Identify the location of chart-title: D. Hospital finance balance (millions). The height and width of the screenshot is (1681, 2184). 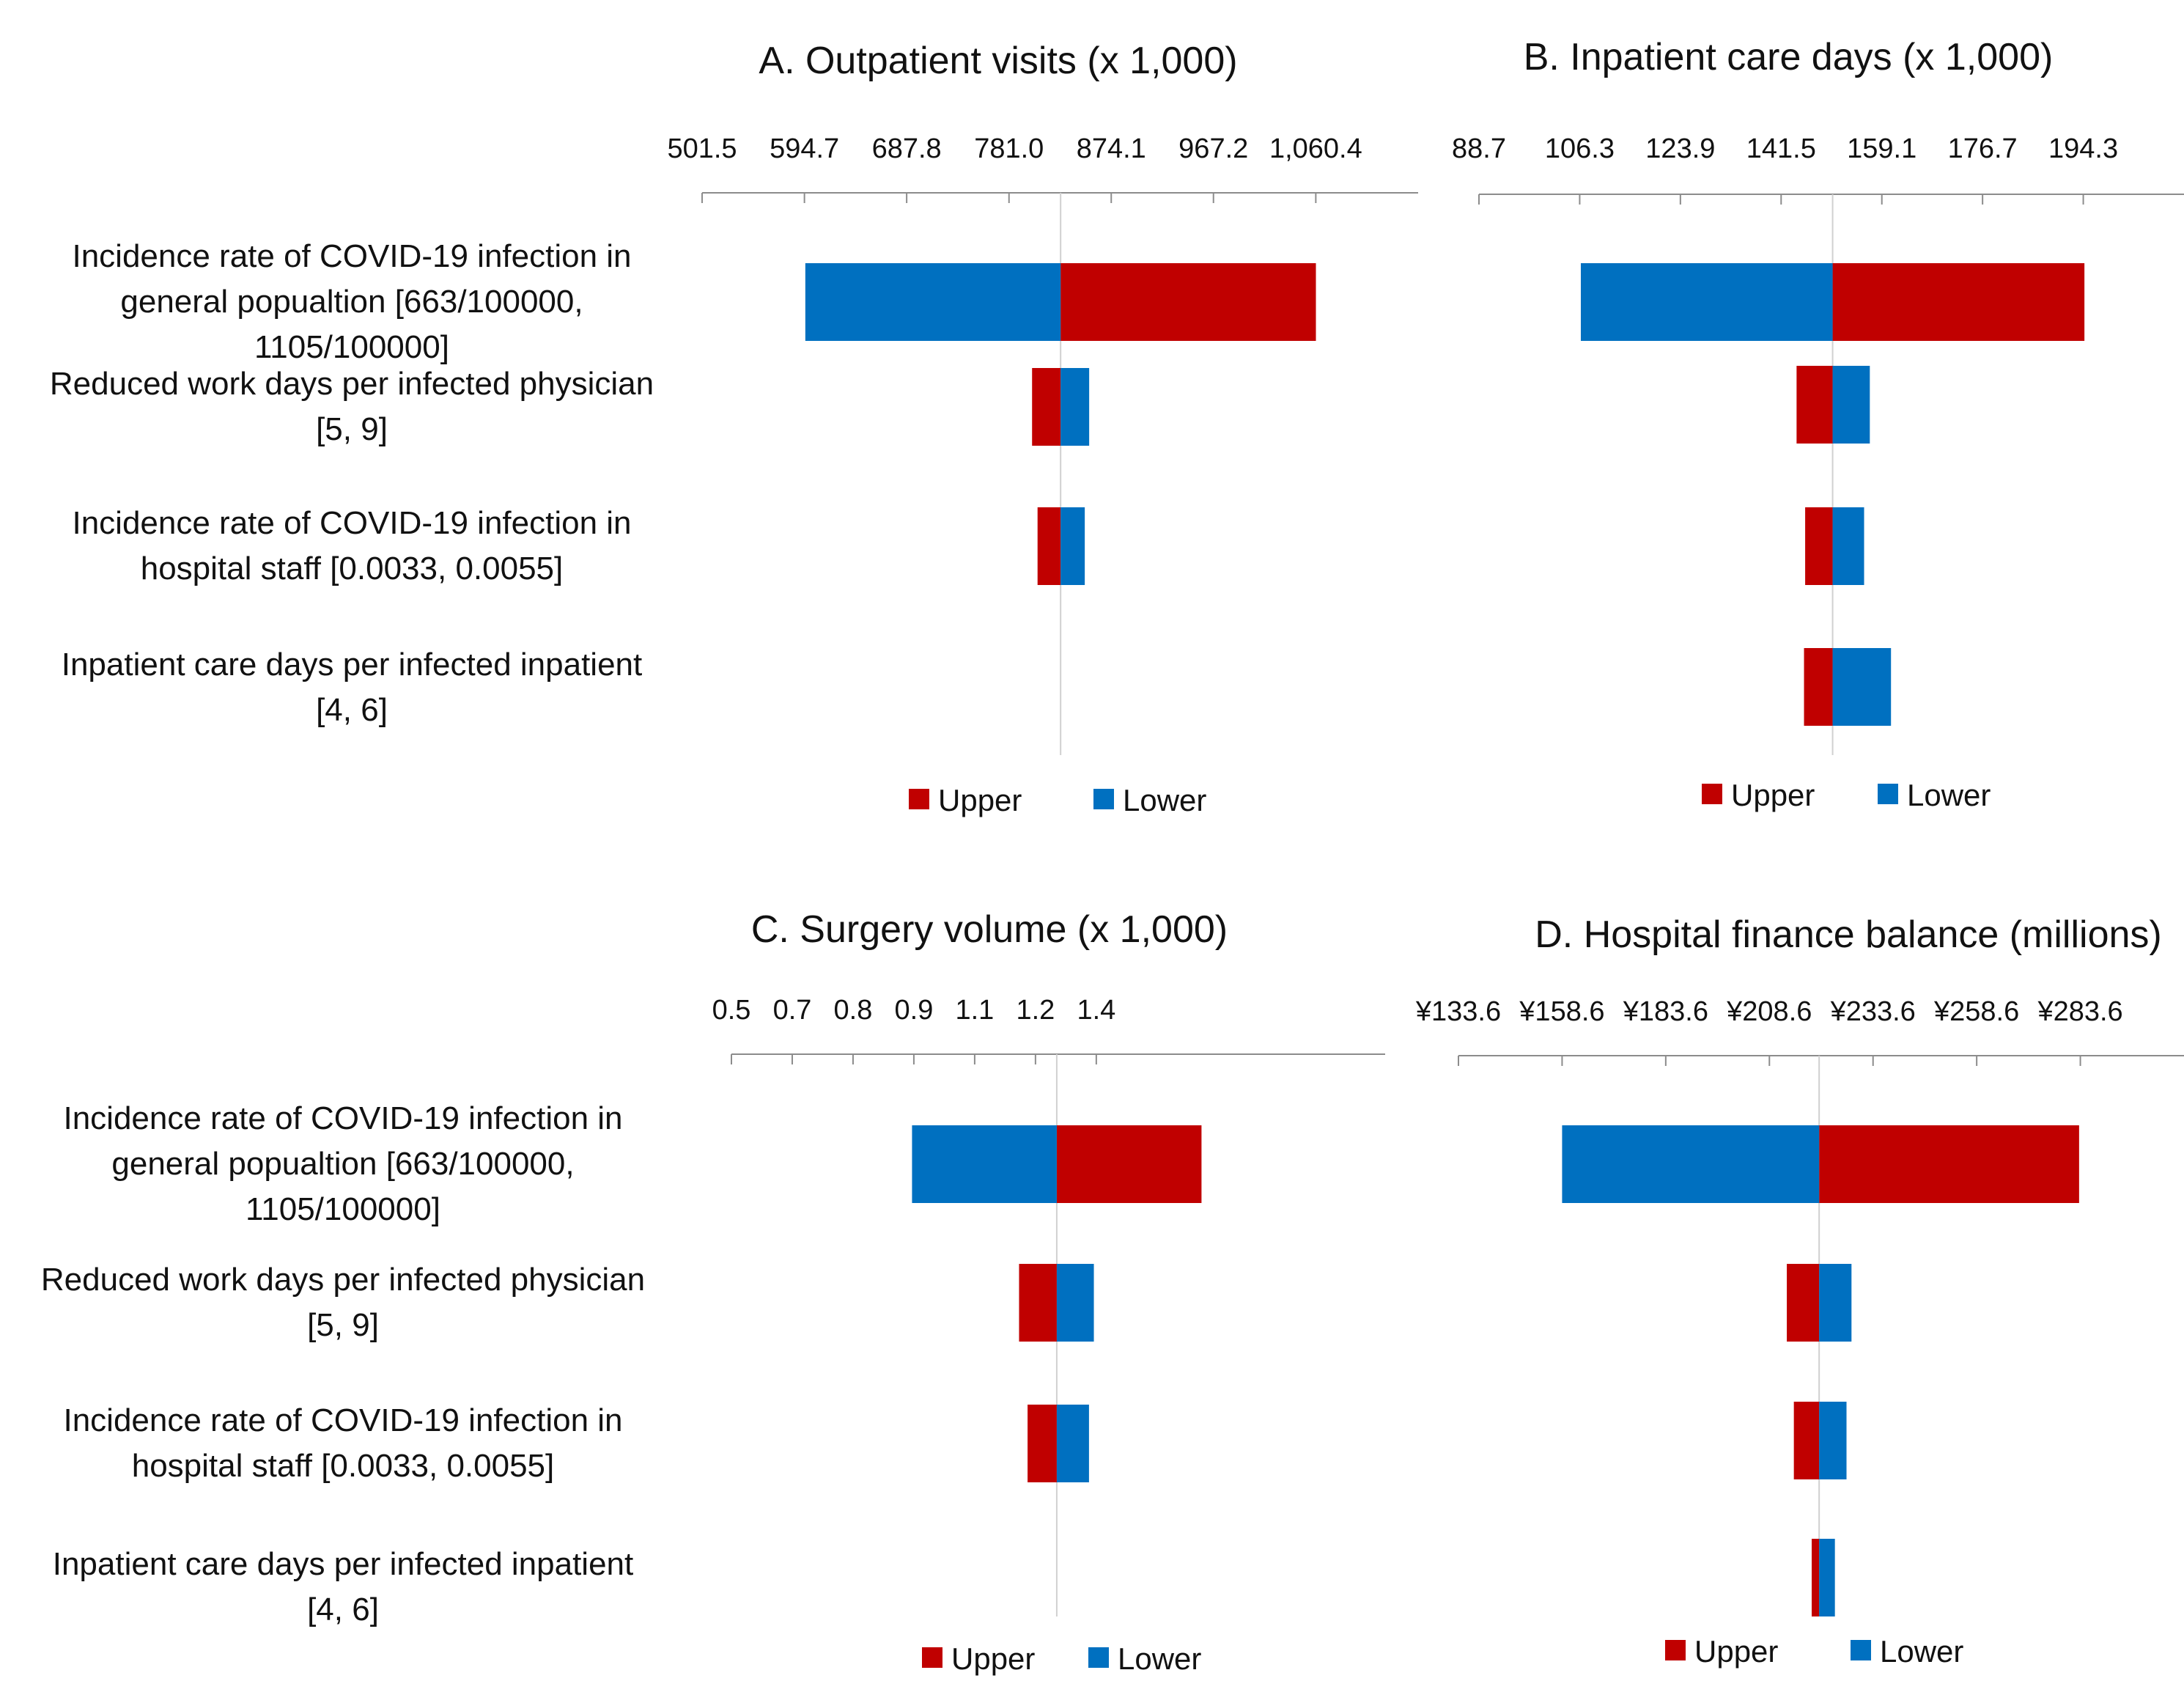
(1848, 934).